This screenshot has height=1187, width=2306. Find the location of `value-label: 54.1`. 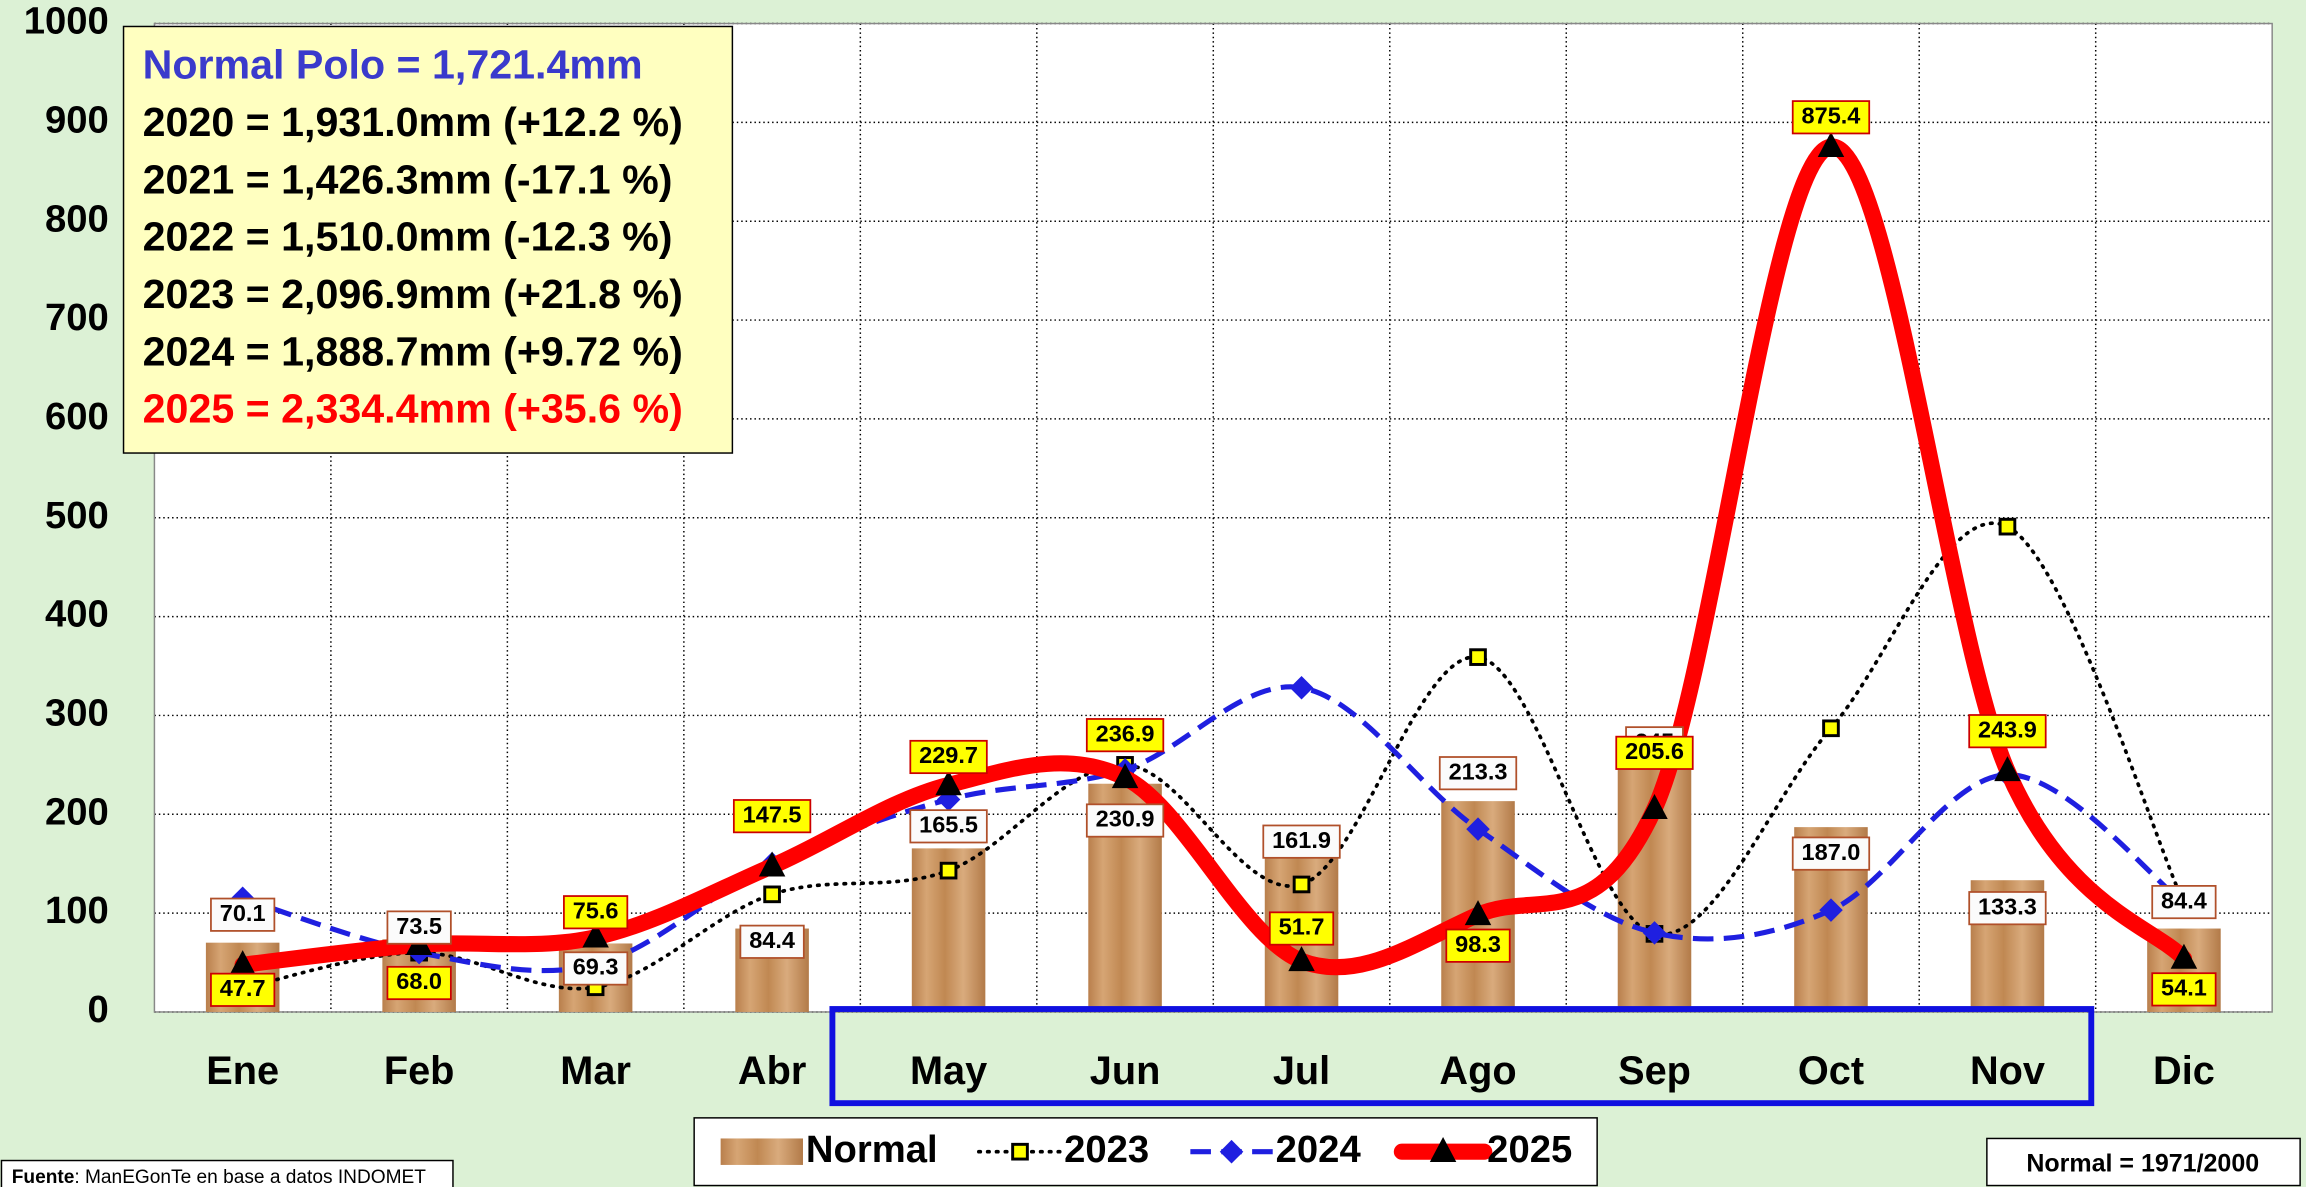

value-label: 54.1 is located at coordinates (2184, 988).